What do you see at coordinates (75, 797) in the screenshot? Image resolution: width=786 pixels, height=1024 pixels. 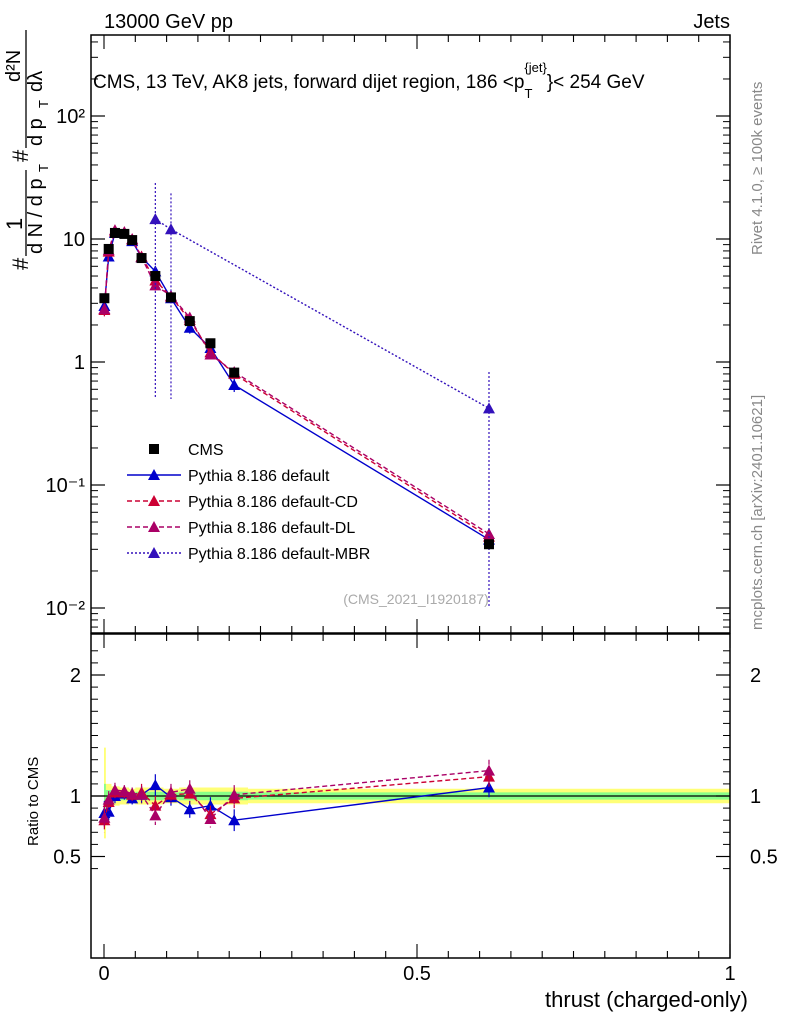 I see `ratio-y-tick-label: 1` at bounding box center [75, 797].